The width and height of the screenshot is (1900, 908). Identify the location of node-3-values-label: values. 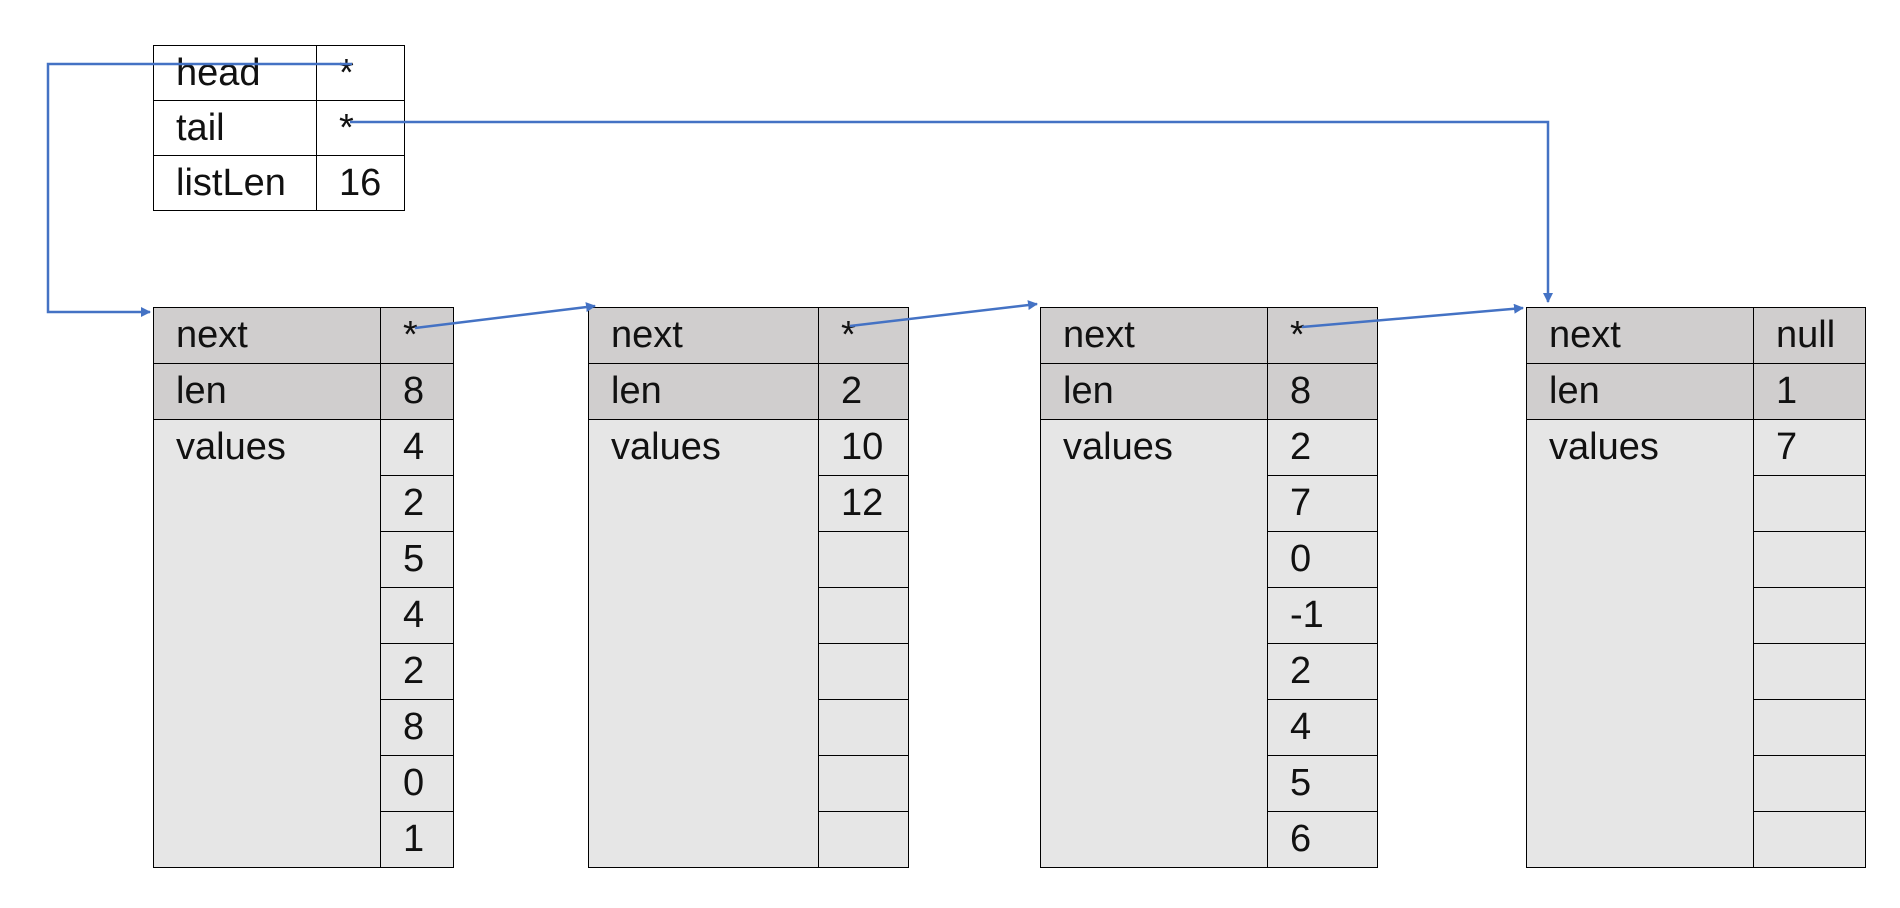
(1154, 447).